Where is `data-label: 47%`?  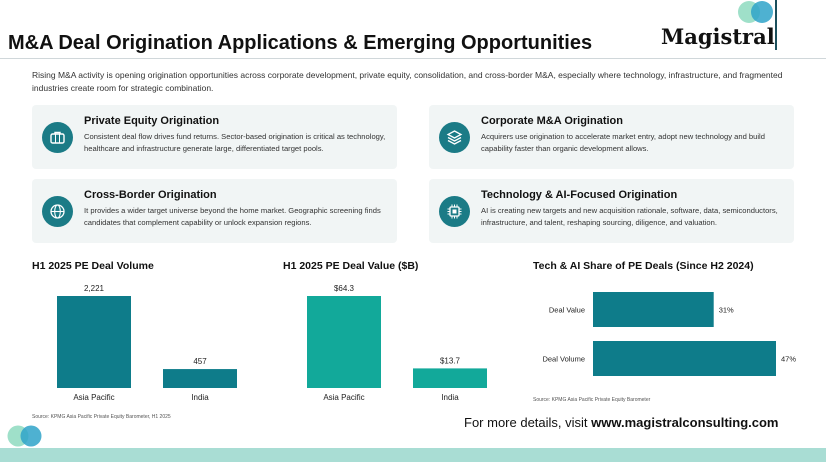 data-label: 47% is located at coordinates (788, 359).